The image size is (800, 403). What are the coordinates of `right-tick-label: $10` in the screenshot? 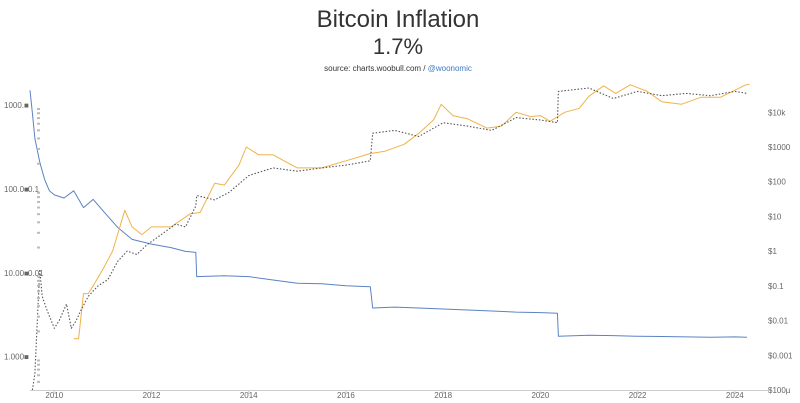 It's located at (775, 216).